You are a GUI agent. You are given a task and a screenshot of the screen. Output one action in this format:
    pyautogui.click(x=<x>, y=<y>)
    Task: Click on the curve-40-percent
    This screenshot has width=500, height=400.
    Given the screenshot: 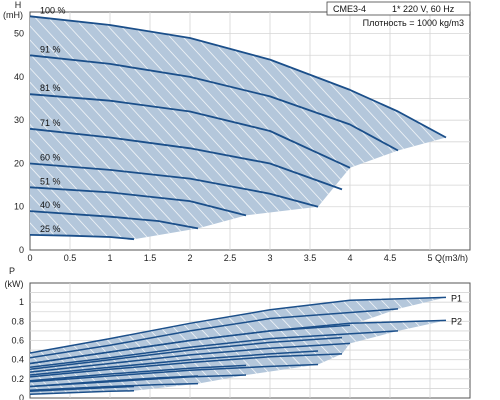 What is the action you would take?
    pyautogui.click(x=114, y=220)
    